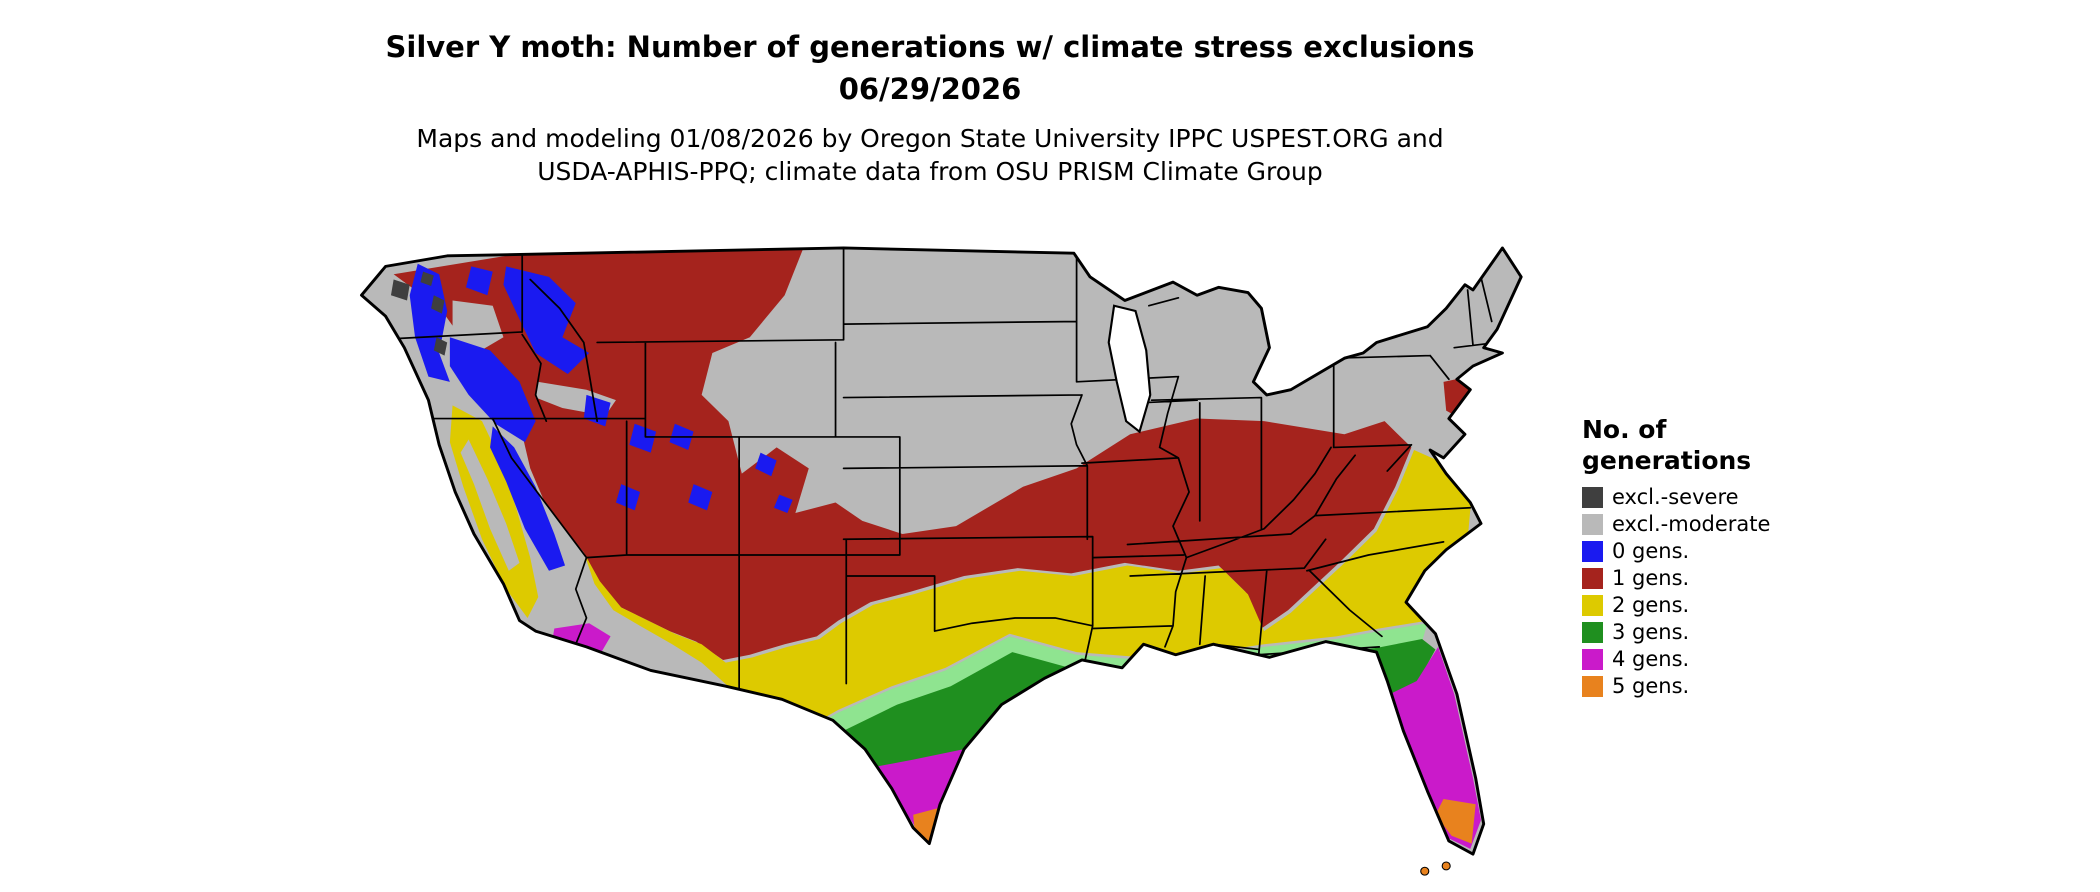 The height and width of the screenshot is (892, 2100). What do you see at coordinates (1722, 445) in the screenshot?
I see `legend-title: No. of generations` at bounding box center [1722, 445].